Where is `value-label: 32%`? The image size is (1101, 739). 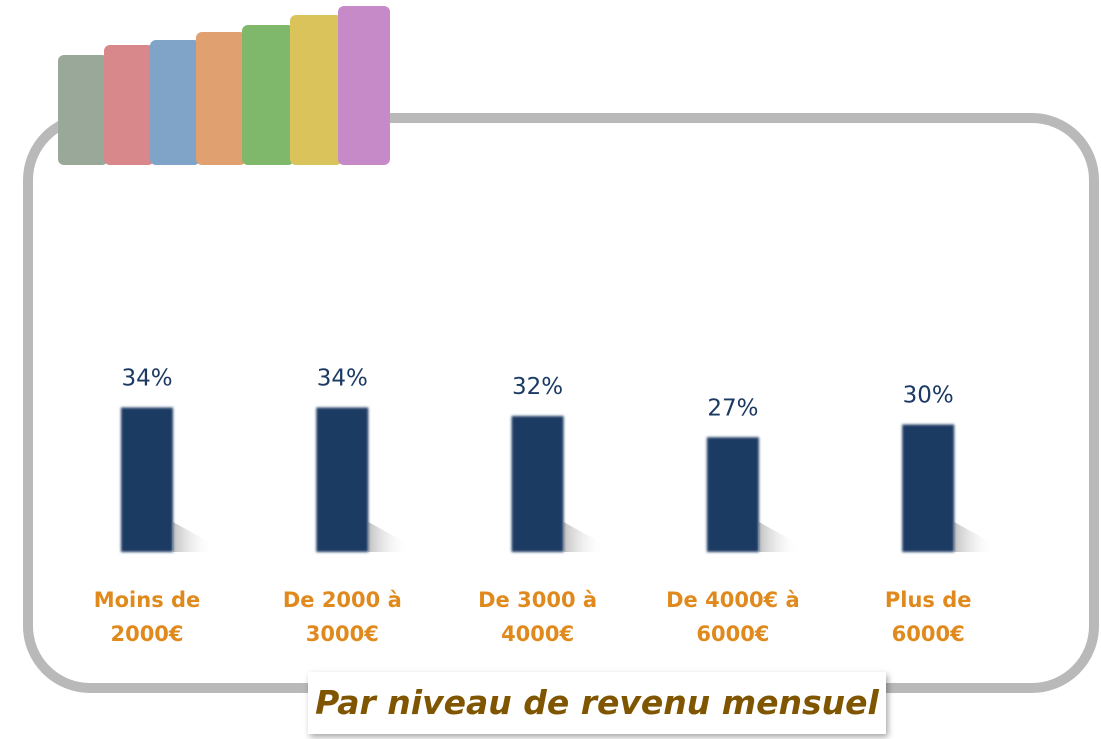 value-label: 32% is located at coordinates (537, 387).